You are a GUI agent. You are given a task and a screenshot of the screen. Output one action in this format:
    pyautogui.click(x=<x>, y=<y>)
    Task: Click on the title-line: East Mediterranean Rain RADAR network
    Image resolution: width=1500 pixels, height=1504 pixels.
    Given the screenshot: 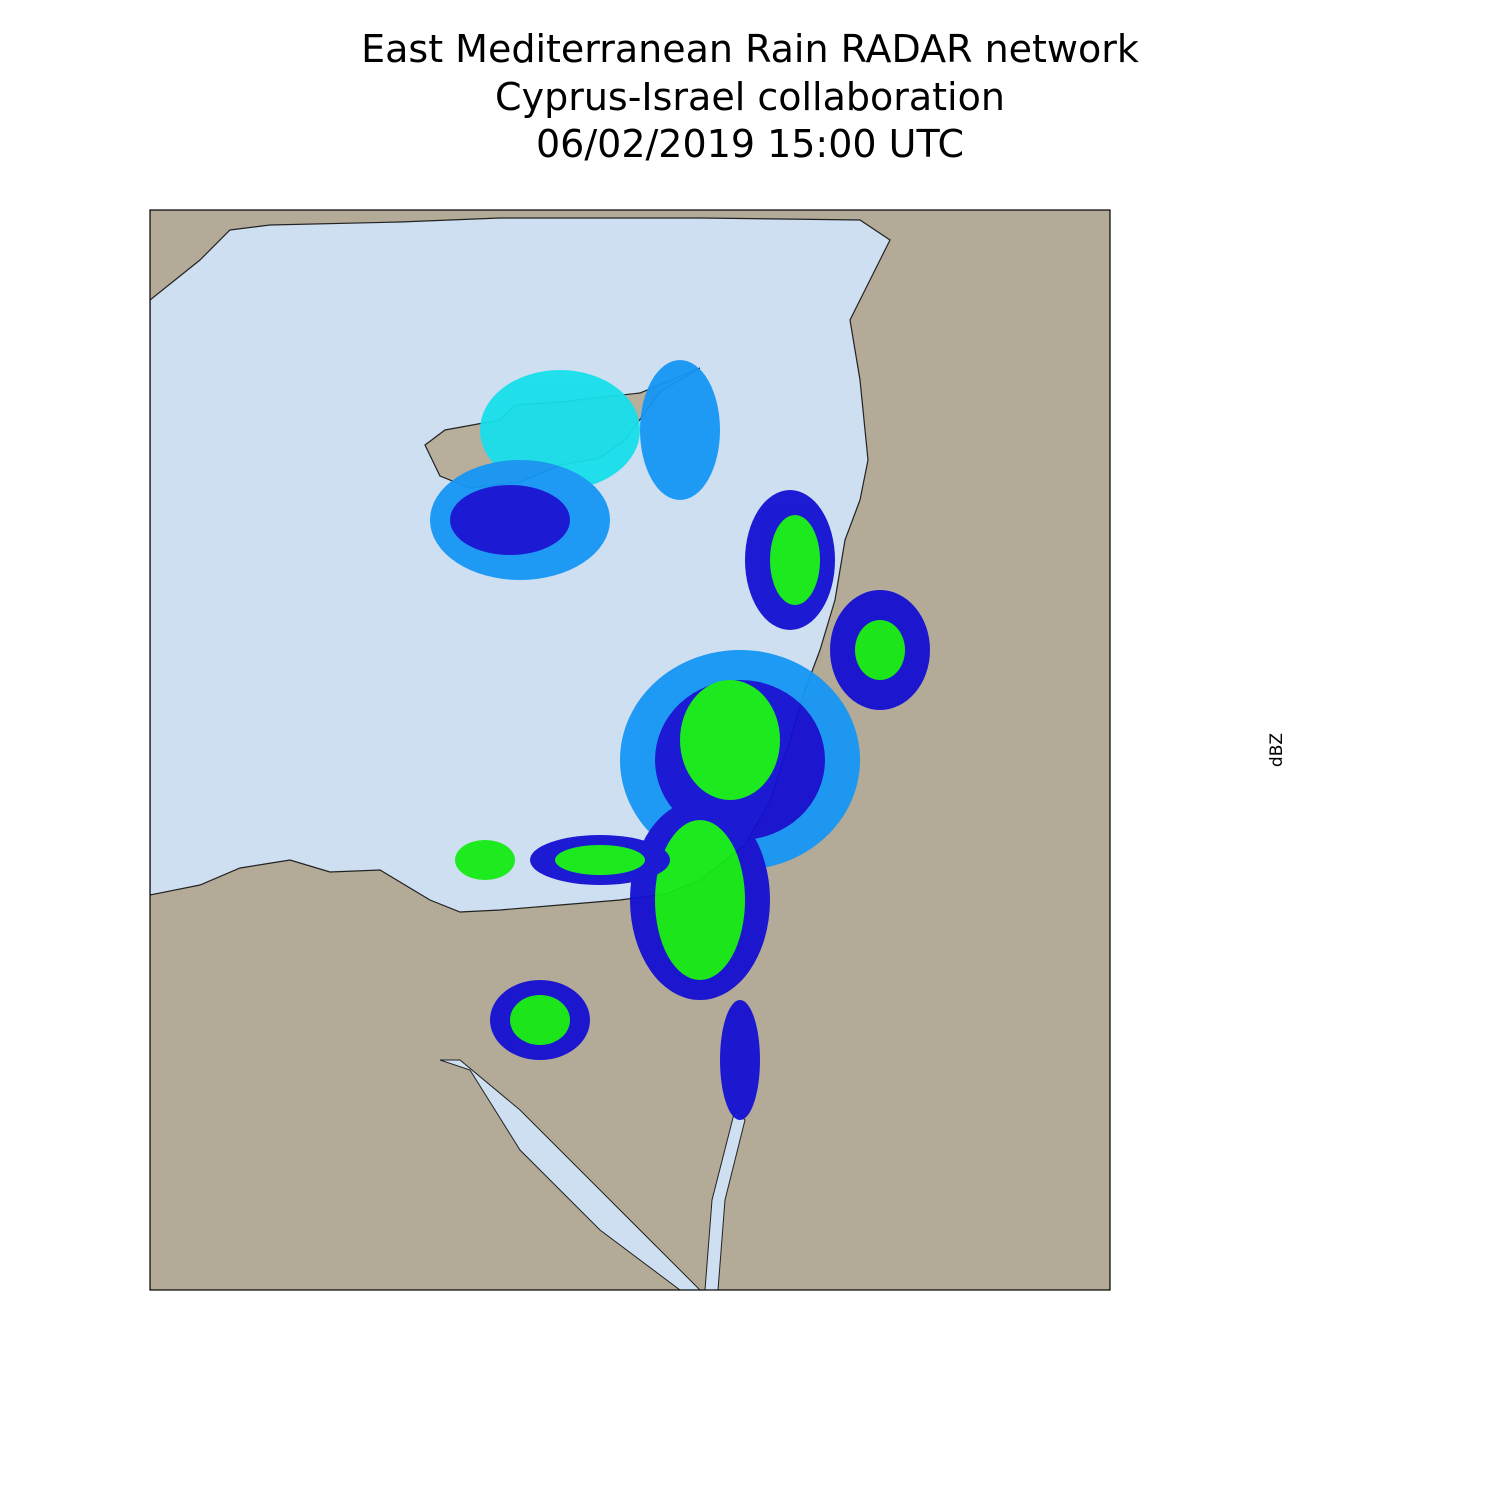 What is the action you would take?
    pyautogui.click(x=750, y=49)
    